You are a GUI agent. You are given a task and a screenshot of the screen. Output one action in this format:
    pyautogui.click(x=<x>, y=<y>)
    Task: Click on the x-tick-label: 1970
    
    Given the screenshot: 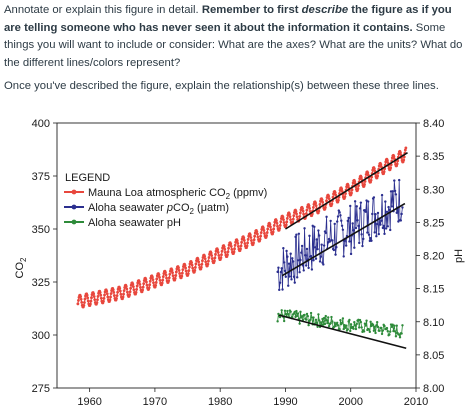 What is the action you would take?
    pyautogui.click(x=155, y=402)
    